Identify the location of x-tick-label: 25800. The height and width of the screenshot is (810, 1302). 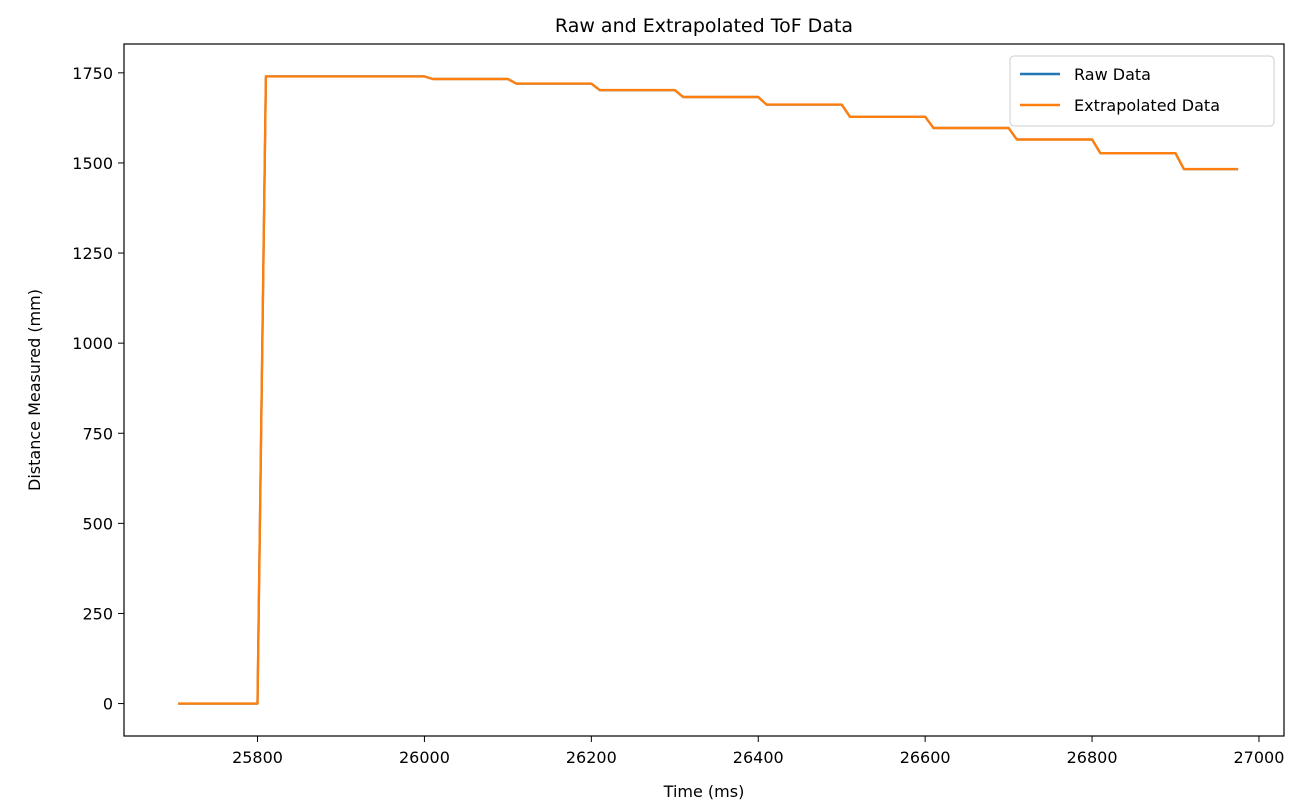
(257, 757).